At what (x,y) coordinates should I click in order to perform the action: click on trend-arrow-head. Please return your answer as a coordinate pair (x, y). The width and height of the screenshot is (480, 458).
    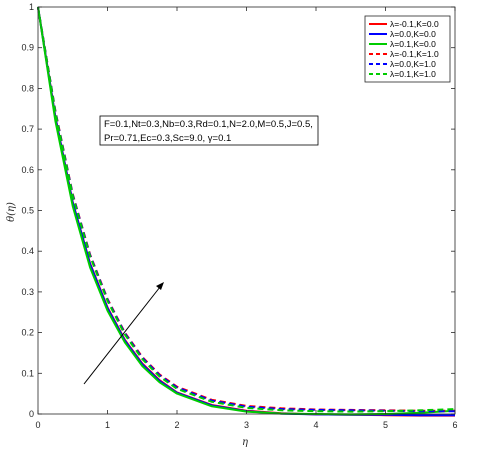
    Looking at the image, I should click on (160, 286).